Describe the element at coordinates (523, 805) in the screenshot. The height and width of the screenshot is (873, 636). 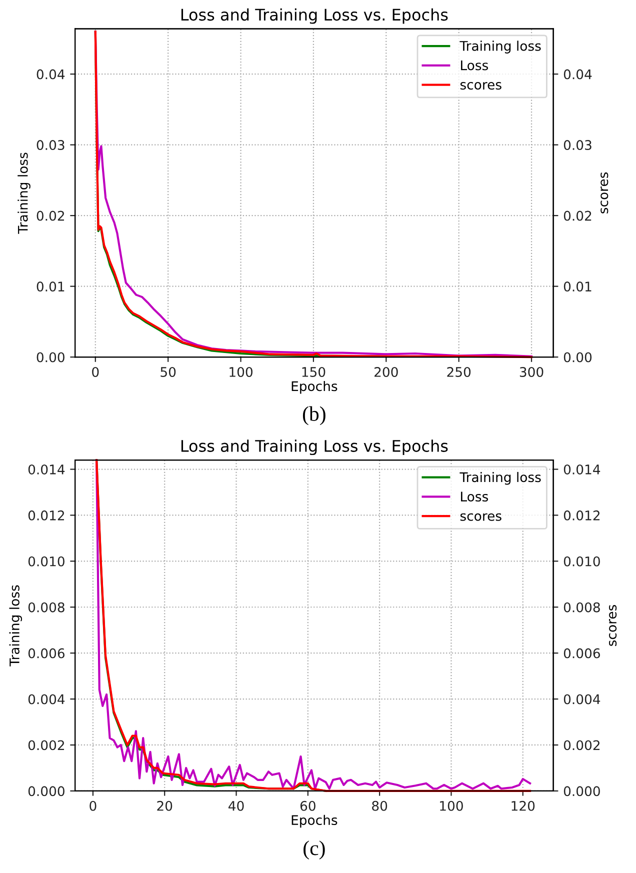
I see `x-tick-label: 120` at that location.